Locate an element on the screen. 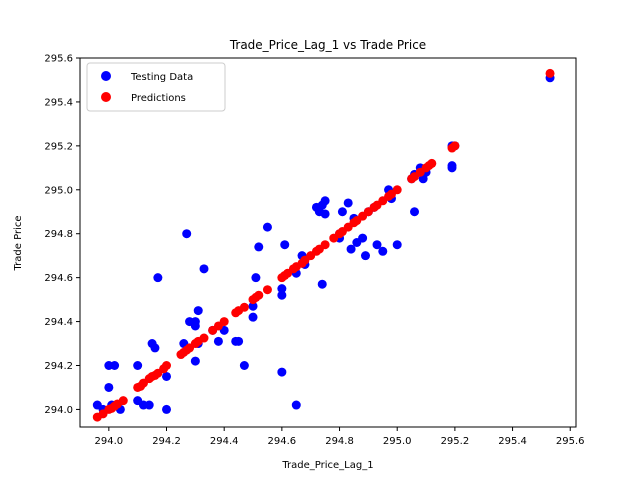  y-axis-label: Trade Price is located at coordinates (18, 244).